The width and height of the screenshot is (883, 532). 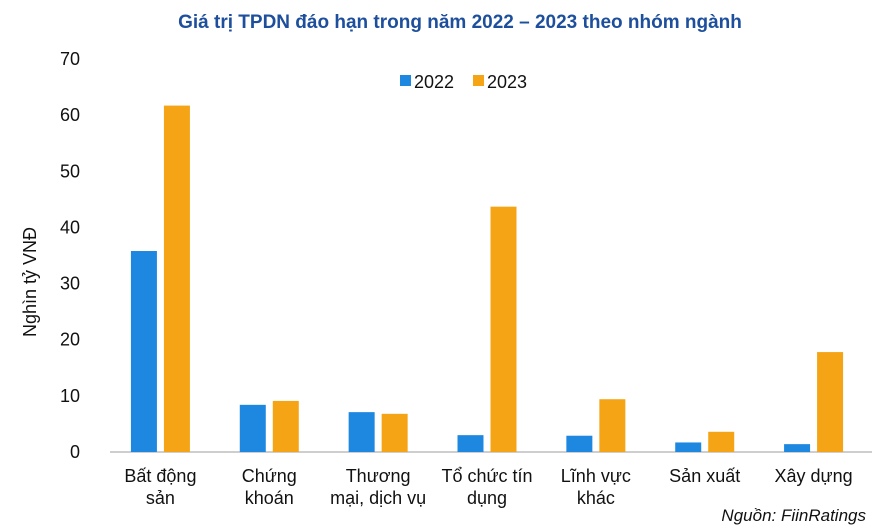 I want to click on y-tick-label: 0, so click(x=75, y=452).